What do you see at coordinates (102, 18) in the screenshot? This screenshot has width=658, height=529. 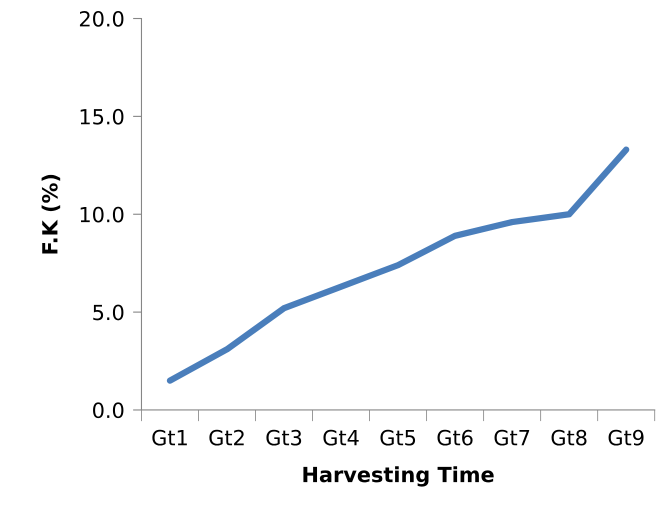 I see `y-tick-label: 20.0` at bounding box center [102, 18].